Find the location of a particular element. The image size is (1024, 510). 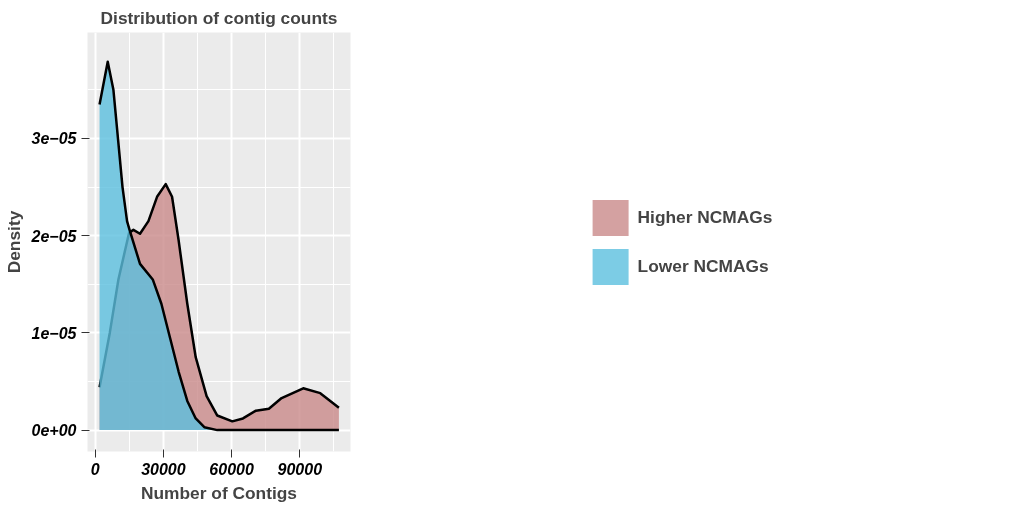

y-tick-label: 1e−05 is located at coordinates (54, 333).